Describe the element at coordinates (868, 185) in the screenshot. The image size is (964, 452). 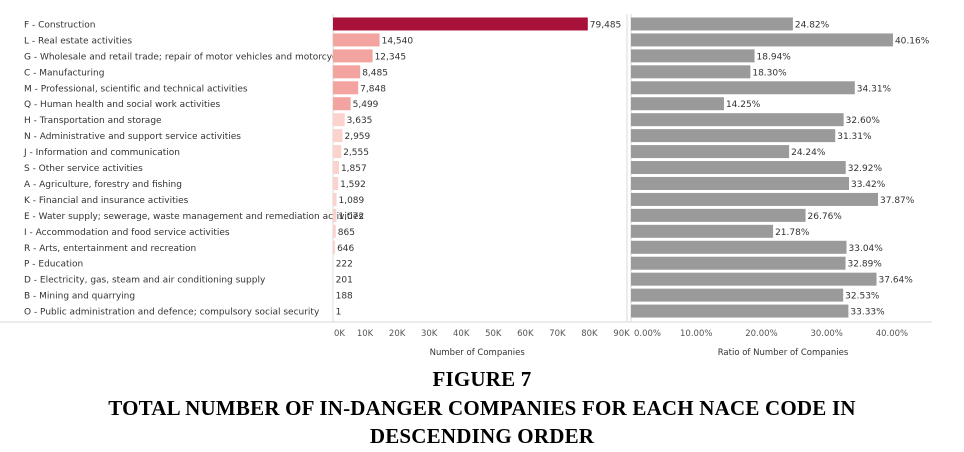
I see `ratio-label: 33.42%` at that location.